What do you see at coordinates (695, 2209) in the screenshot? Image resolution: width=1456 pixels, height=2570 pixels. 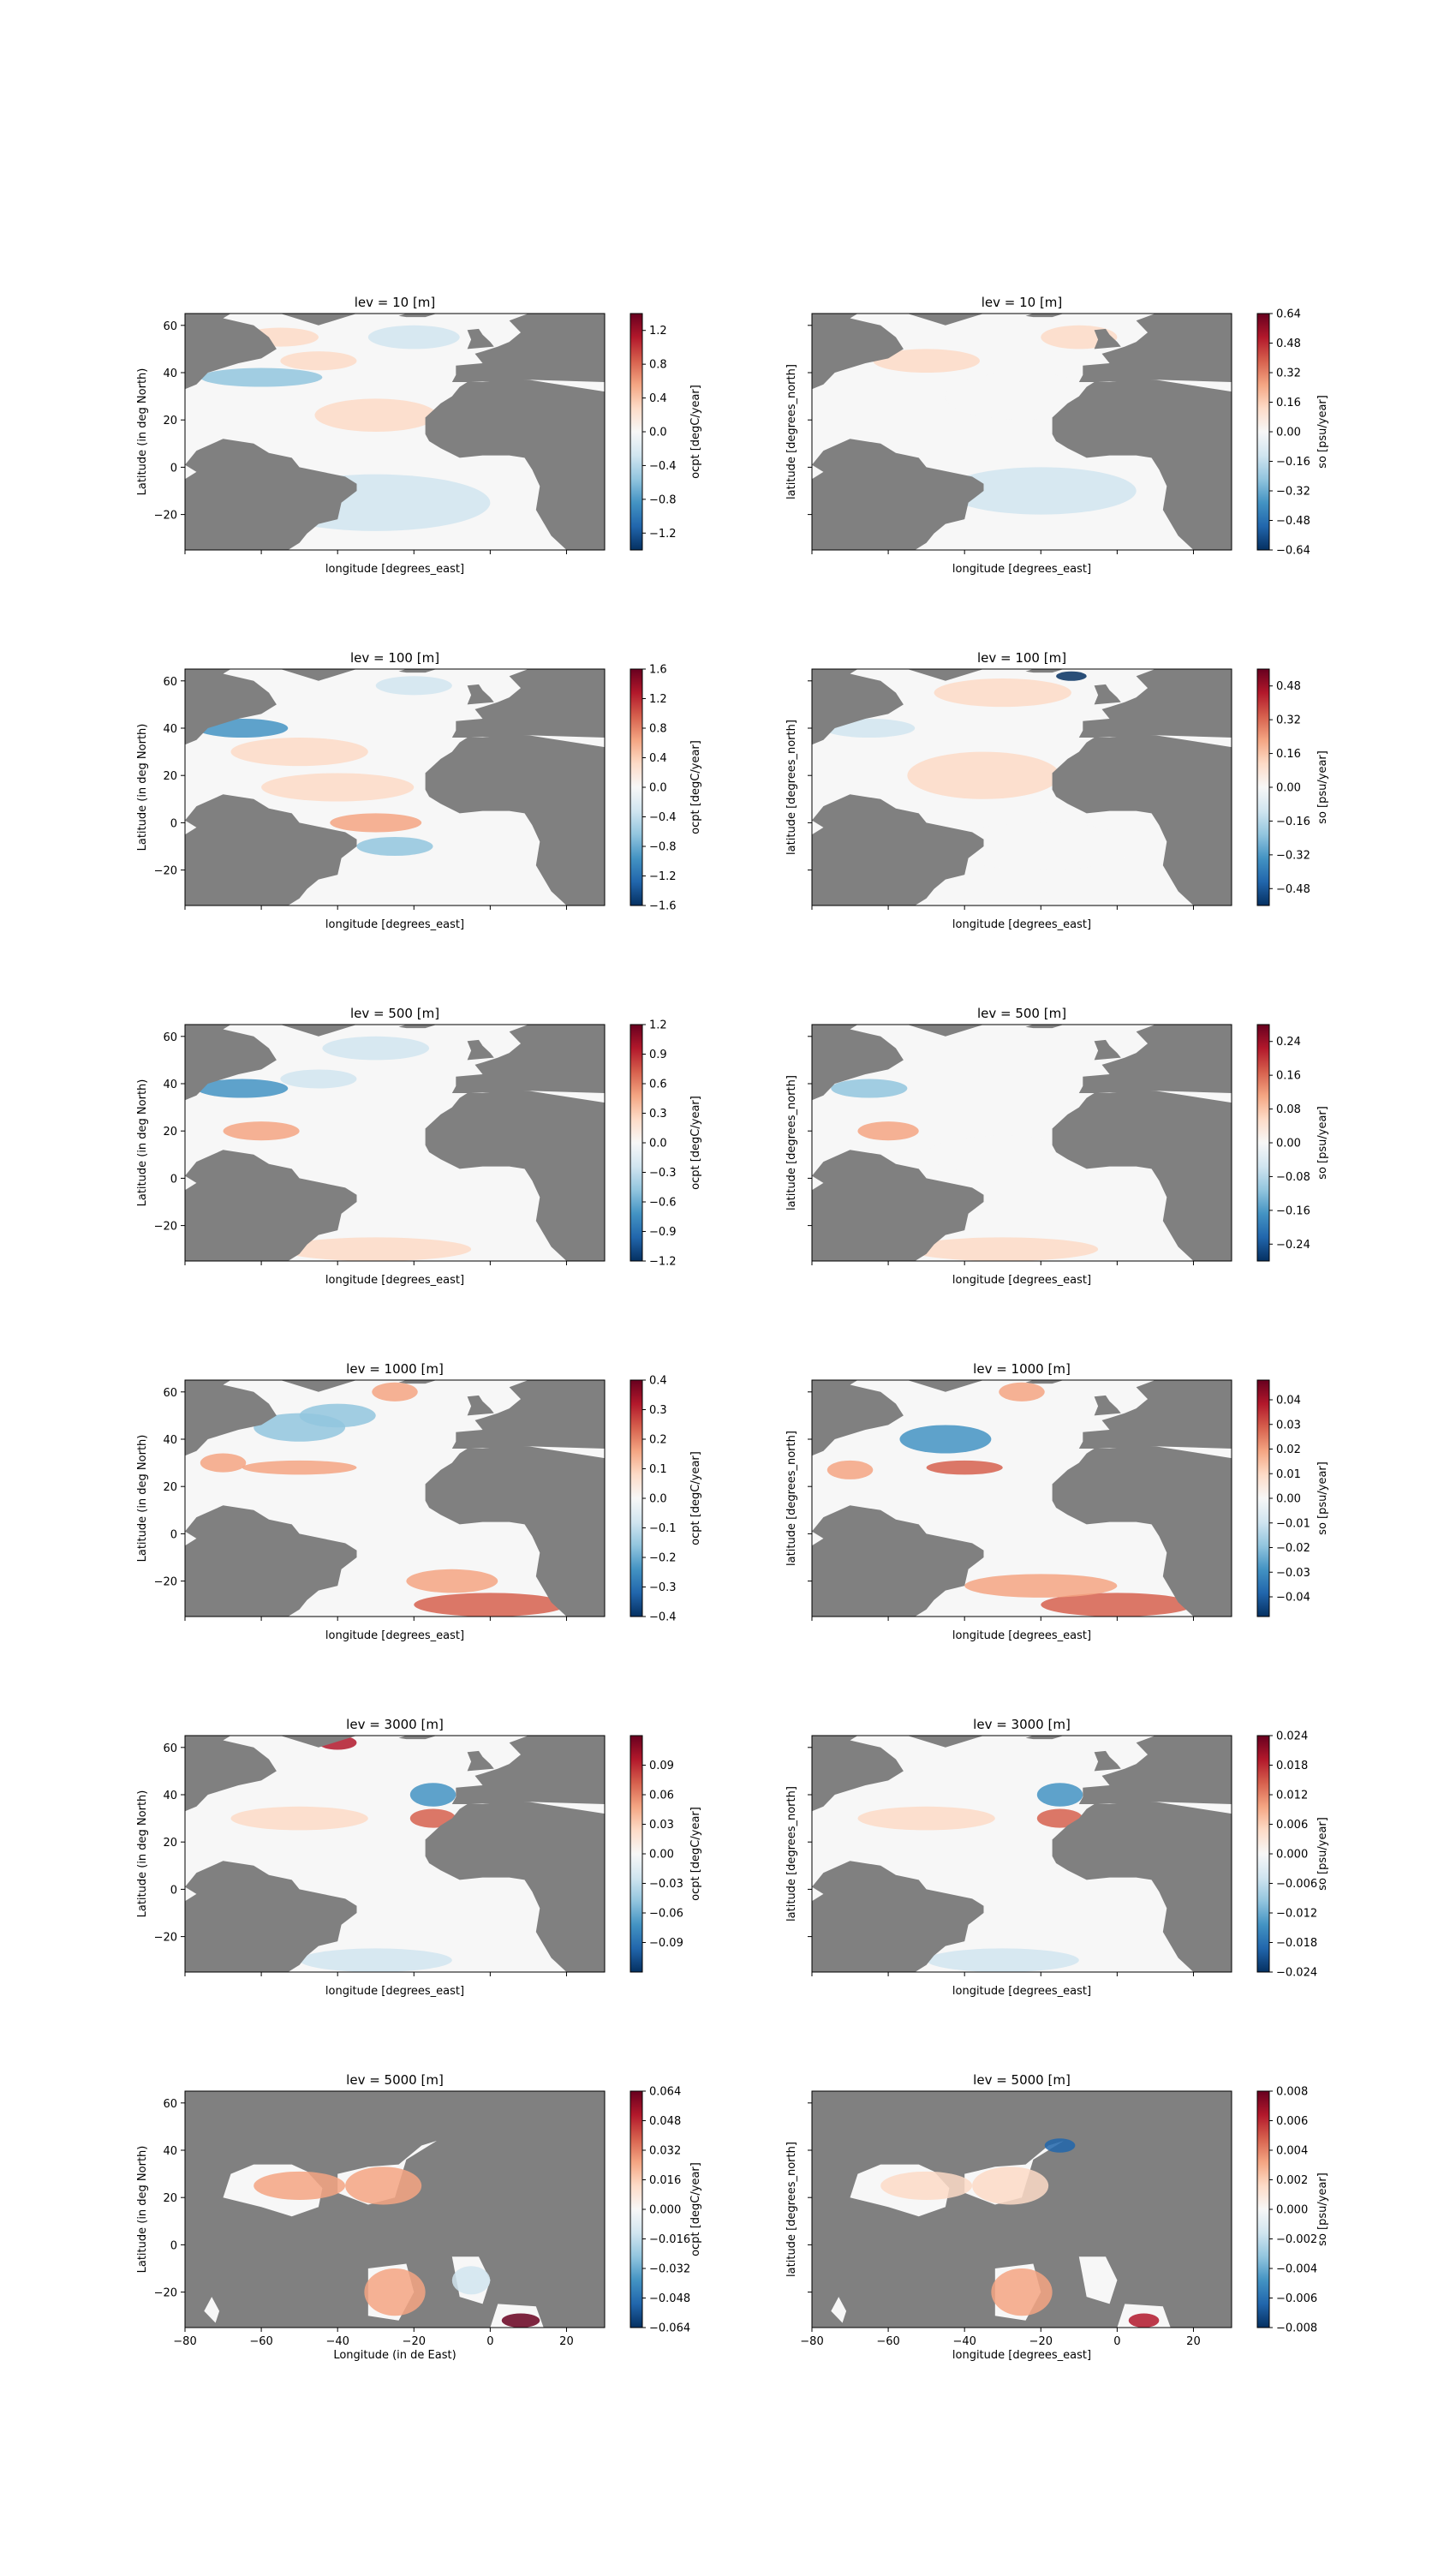 I see `colorbar-label: ocpt [degC/year]` at bounding box center [695, 2209].